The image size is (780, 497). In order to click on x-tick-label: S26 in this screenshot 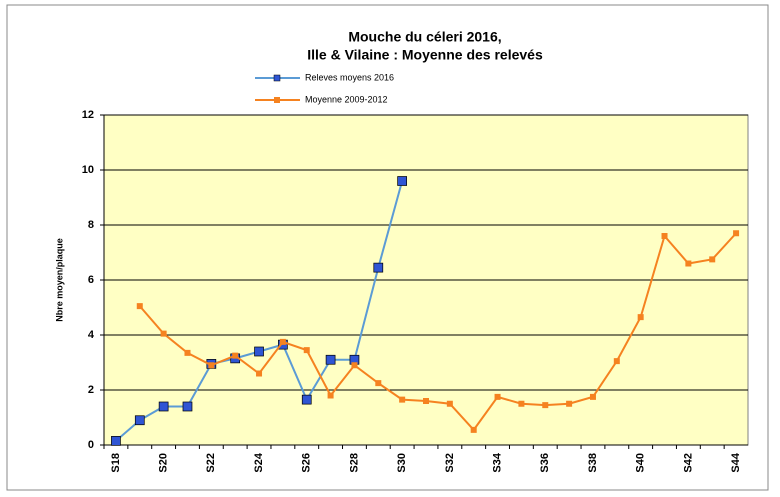, I will do `click(307, 463)`.